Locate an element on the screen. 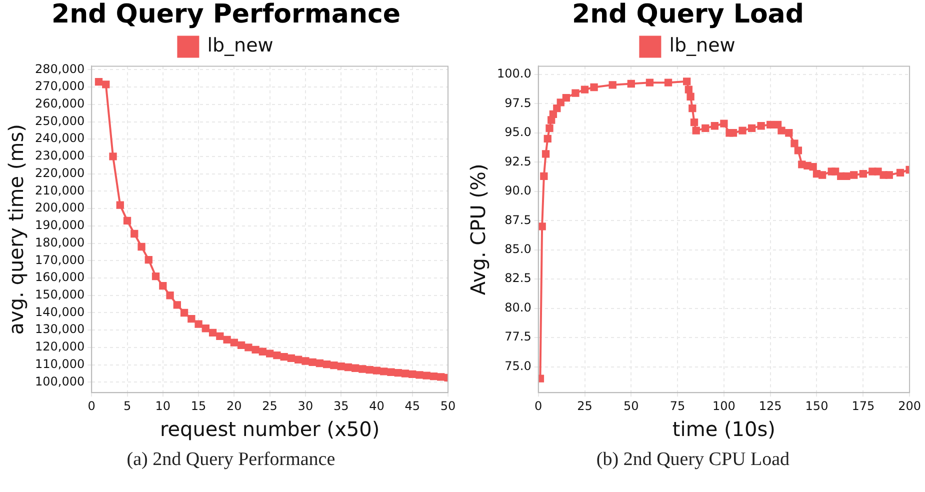 Image resolution: width=925 pixels, height=492 pixels. y-tick-label: 85.0 is located at coordinates (518, 249).